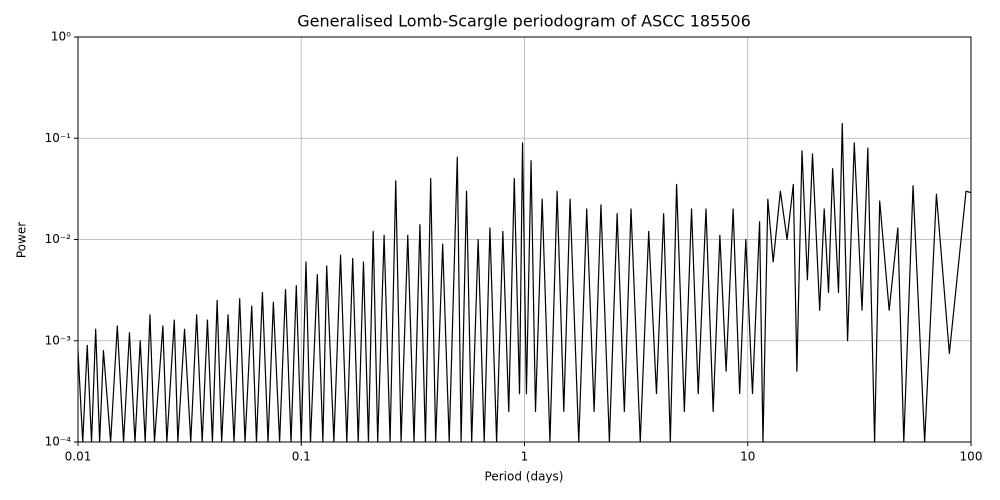  Describe the element at coordinates (58, 239) in the screenshot. I see `y-tick-label: 10⁻²` at that location.